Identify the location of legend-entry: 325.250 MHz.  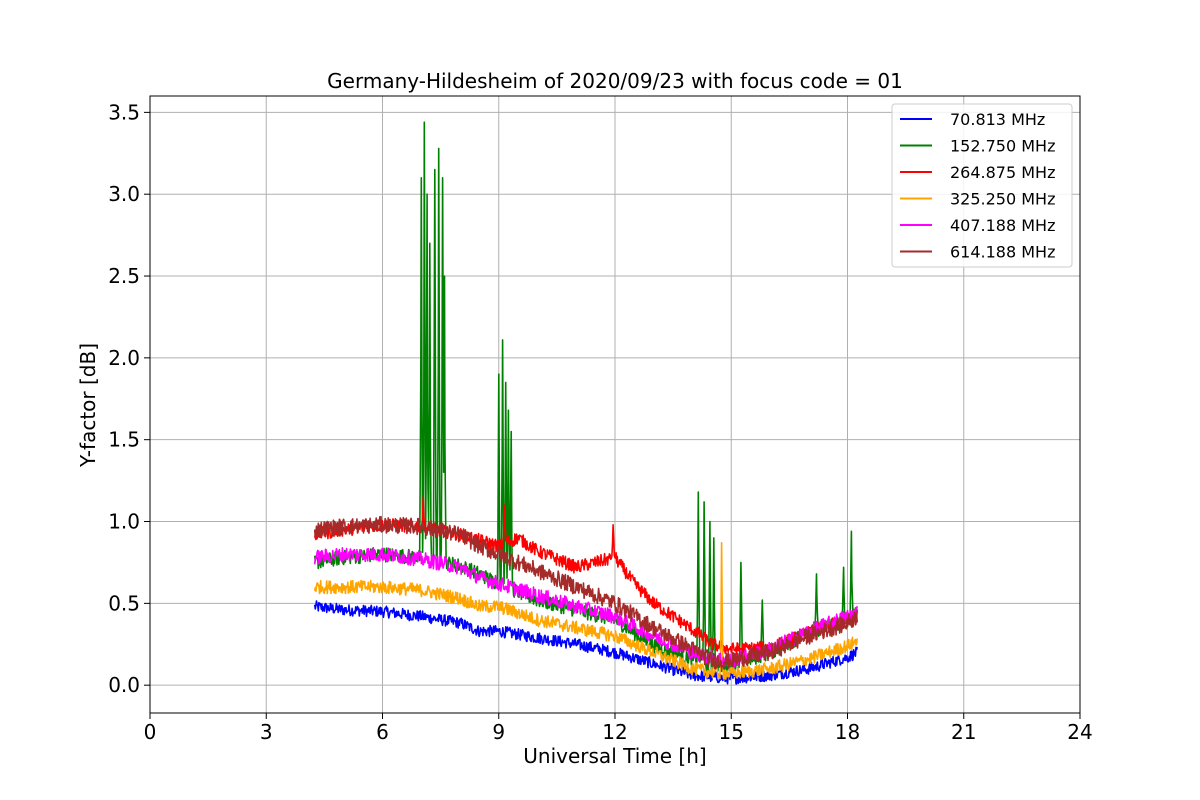
(1002, 199).